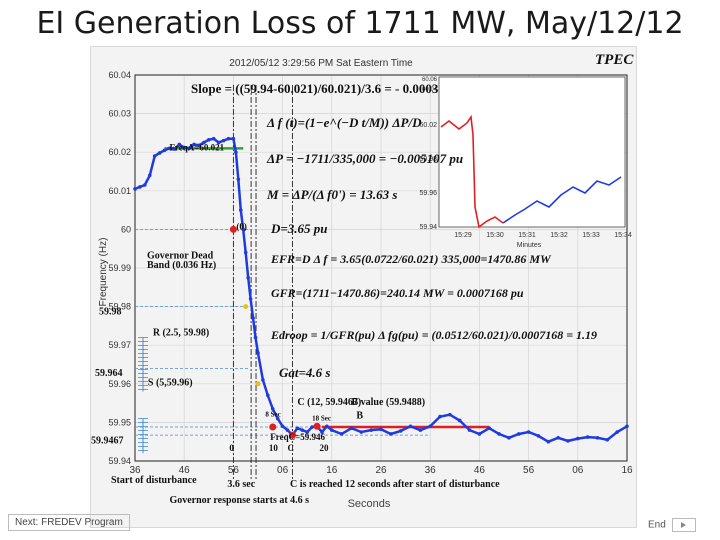 This screenshot has width=720, height=540. Describe the element at coordinates (231, 448) in the screenshot. I see `axis-mark-label: 0` at that location.